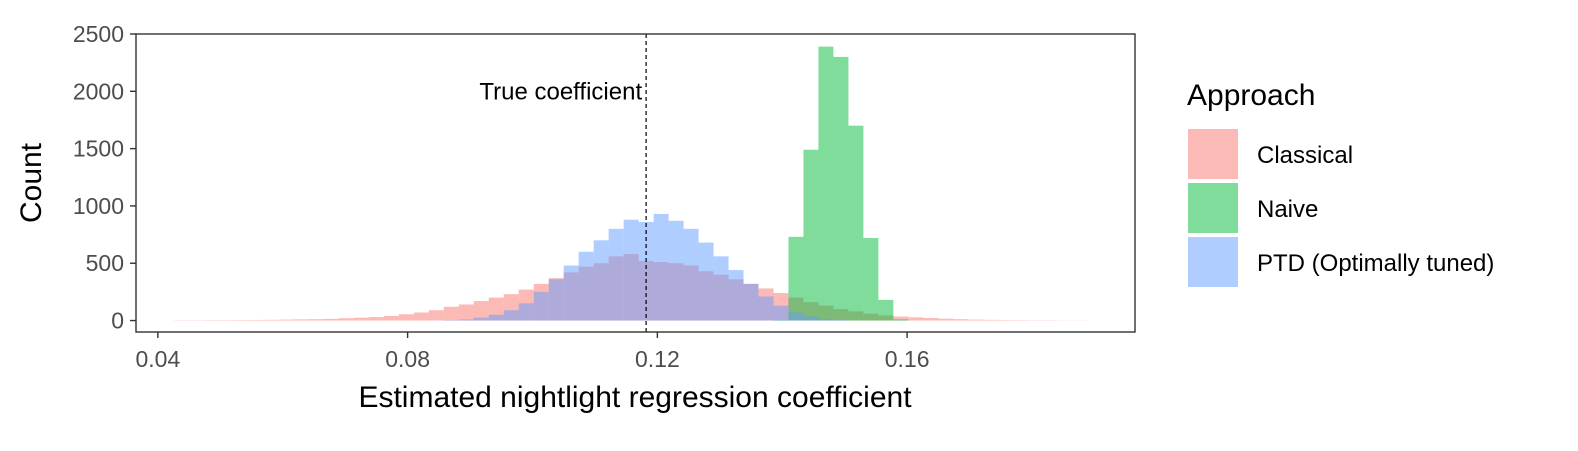 The image size is (1578, 451). I want to click on legend-swatch-naive, so click(1213, 208).